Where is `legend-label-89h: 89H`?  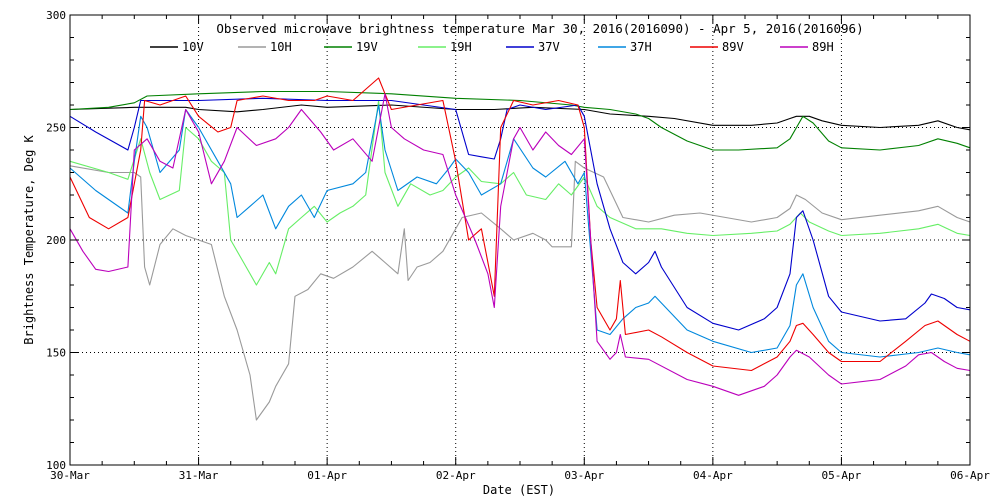
legend-label-89h: 89H is located at coordinates (823, 47).